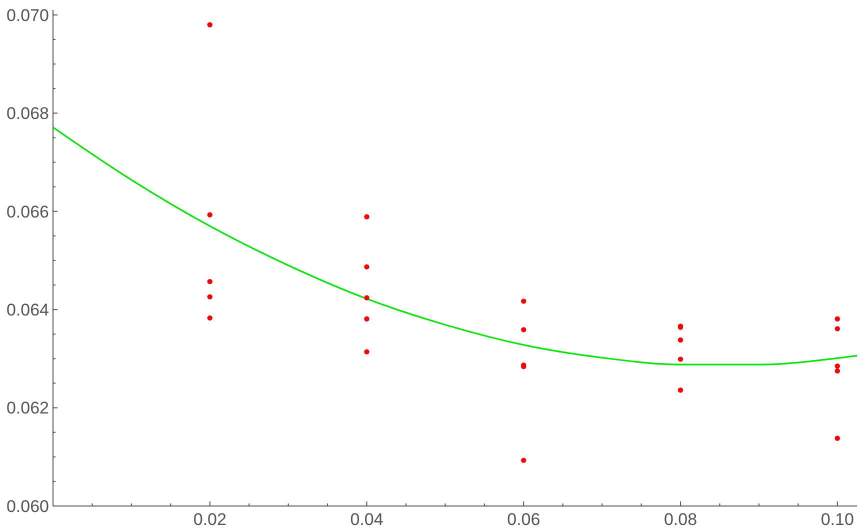 The width and height of the screenshot is (860, 531). I want to click on x-tick-label: 0.08, so click(681, 519).